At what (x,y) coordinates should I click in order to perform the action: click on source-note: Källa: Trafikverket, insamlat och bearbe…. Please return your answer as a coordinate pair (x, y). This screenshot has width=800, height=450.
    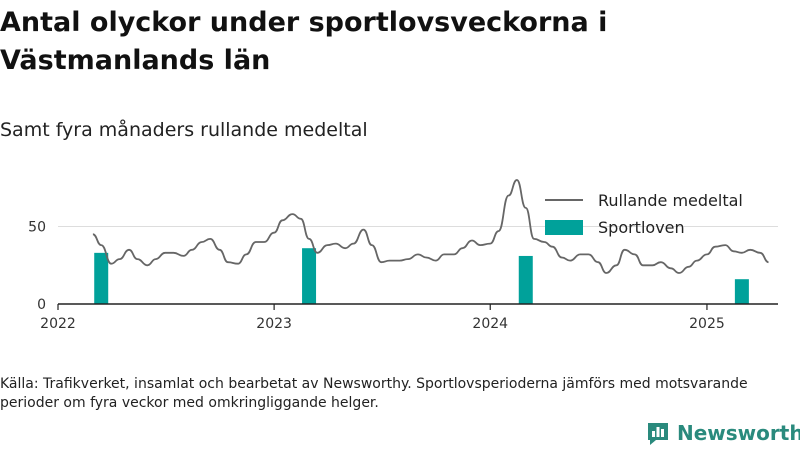
    Looking at the image, I should click on (374, 393).